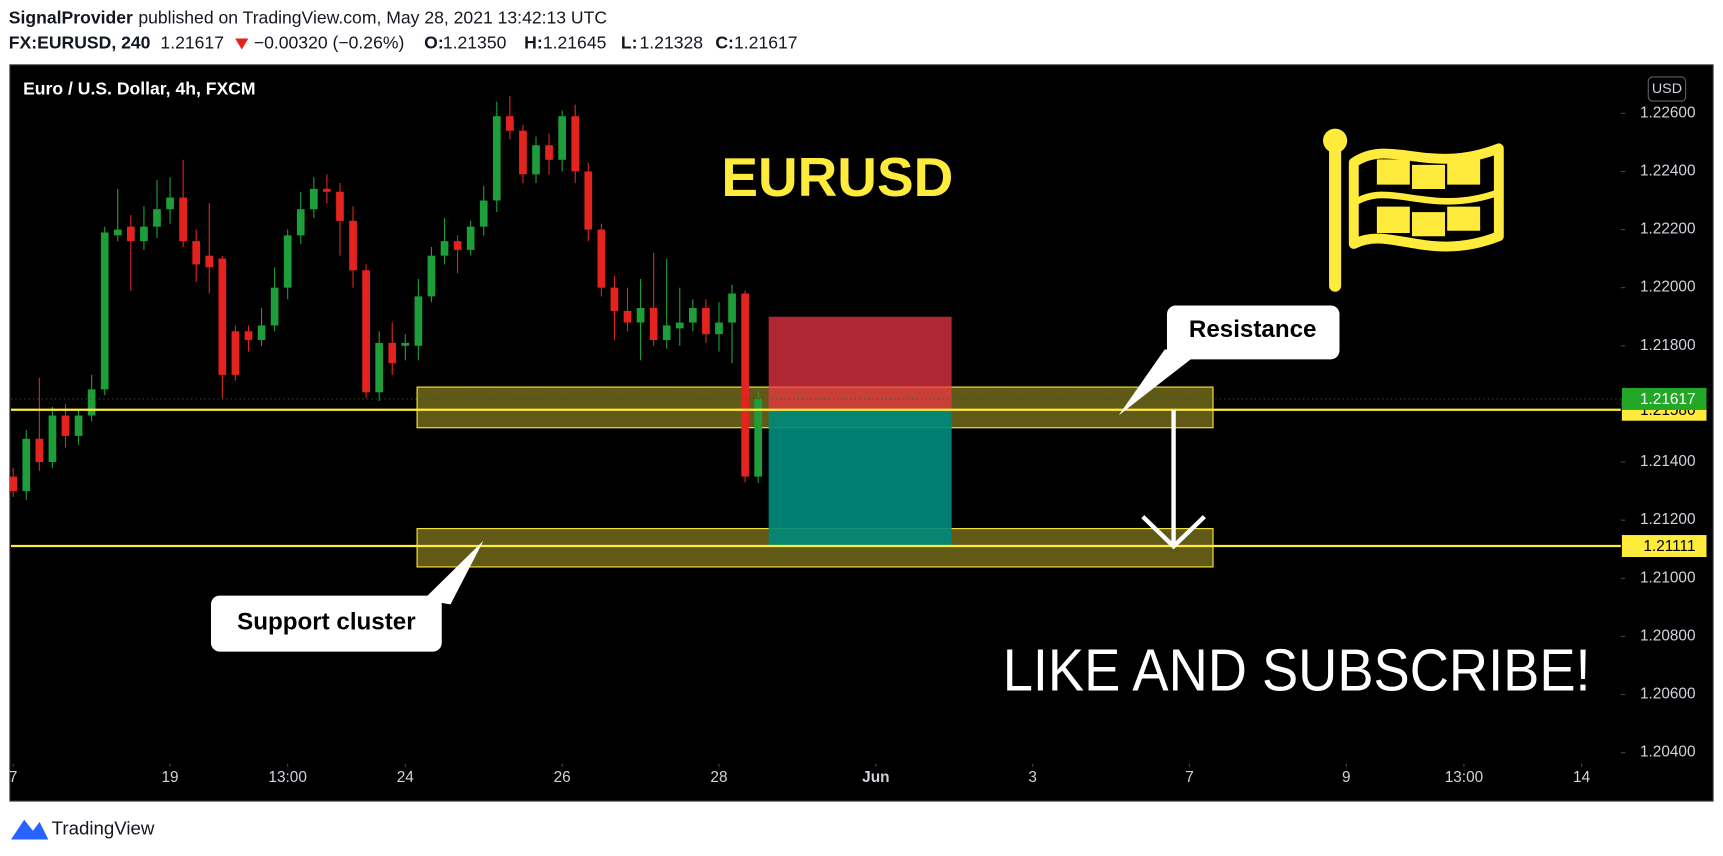  What do you see at coordinates (1668, 694) in the screenshot?
I see `y-tick-label: 1.20600` at bounding box center [1668, 694].